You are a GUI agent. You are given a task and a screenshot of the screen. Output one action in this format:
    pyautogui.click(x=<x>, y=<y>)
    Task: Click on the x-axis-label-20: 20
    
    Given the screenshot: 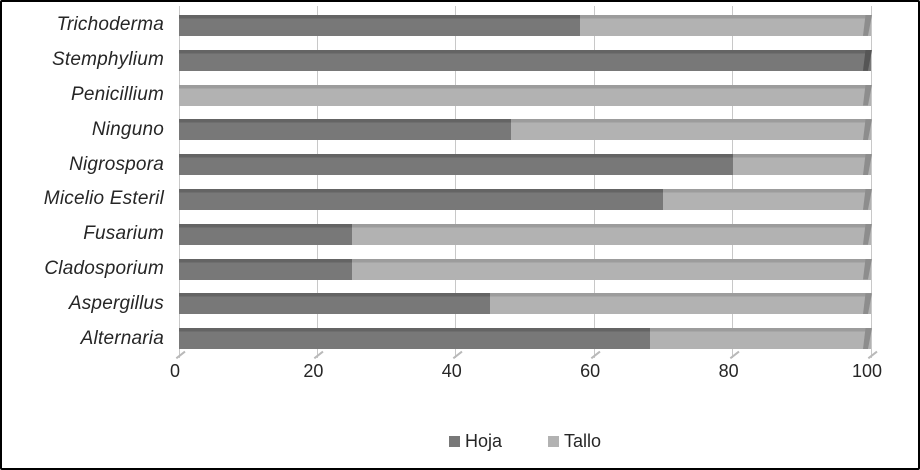 What is the action you would take?
    pyautogui.click(x=313, y=371)
    